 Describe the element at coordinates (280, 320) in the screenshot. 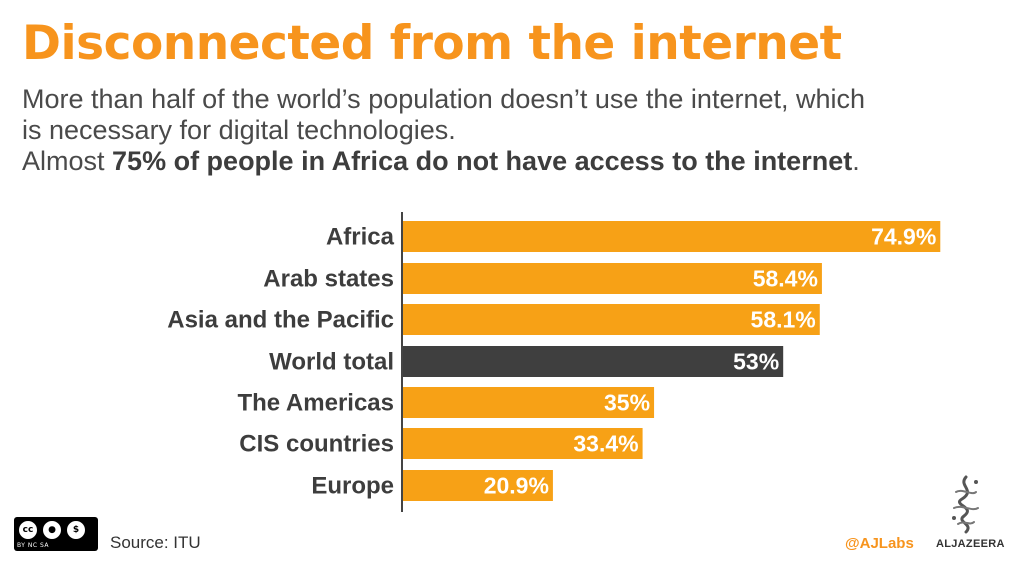

I see `category-label: Asia and the Pacific` at that location.